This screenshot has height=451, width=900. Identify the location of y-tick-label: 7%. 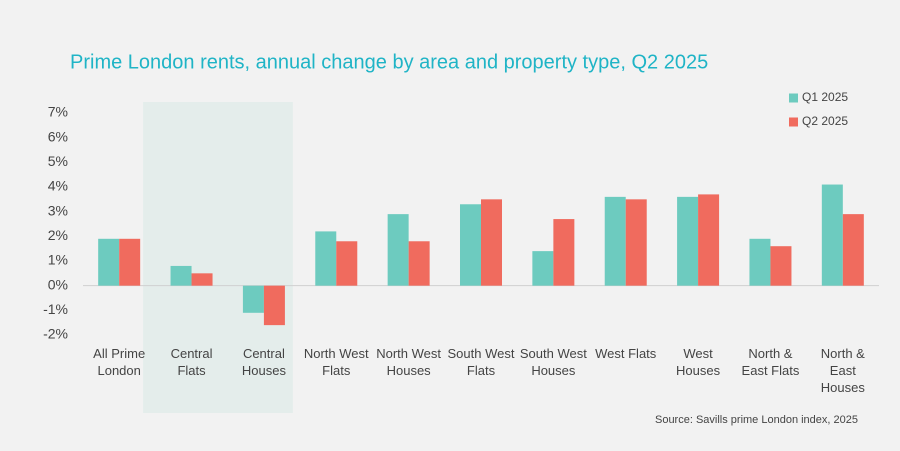
(58, 112).